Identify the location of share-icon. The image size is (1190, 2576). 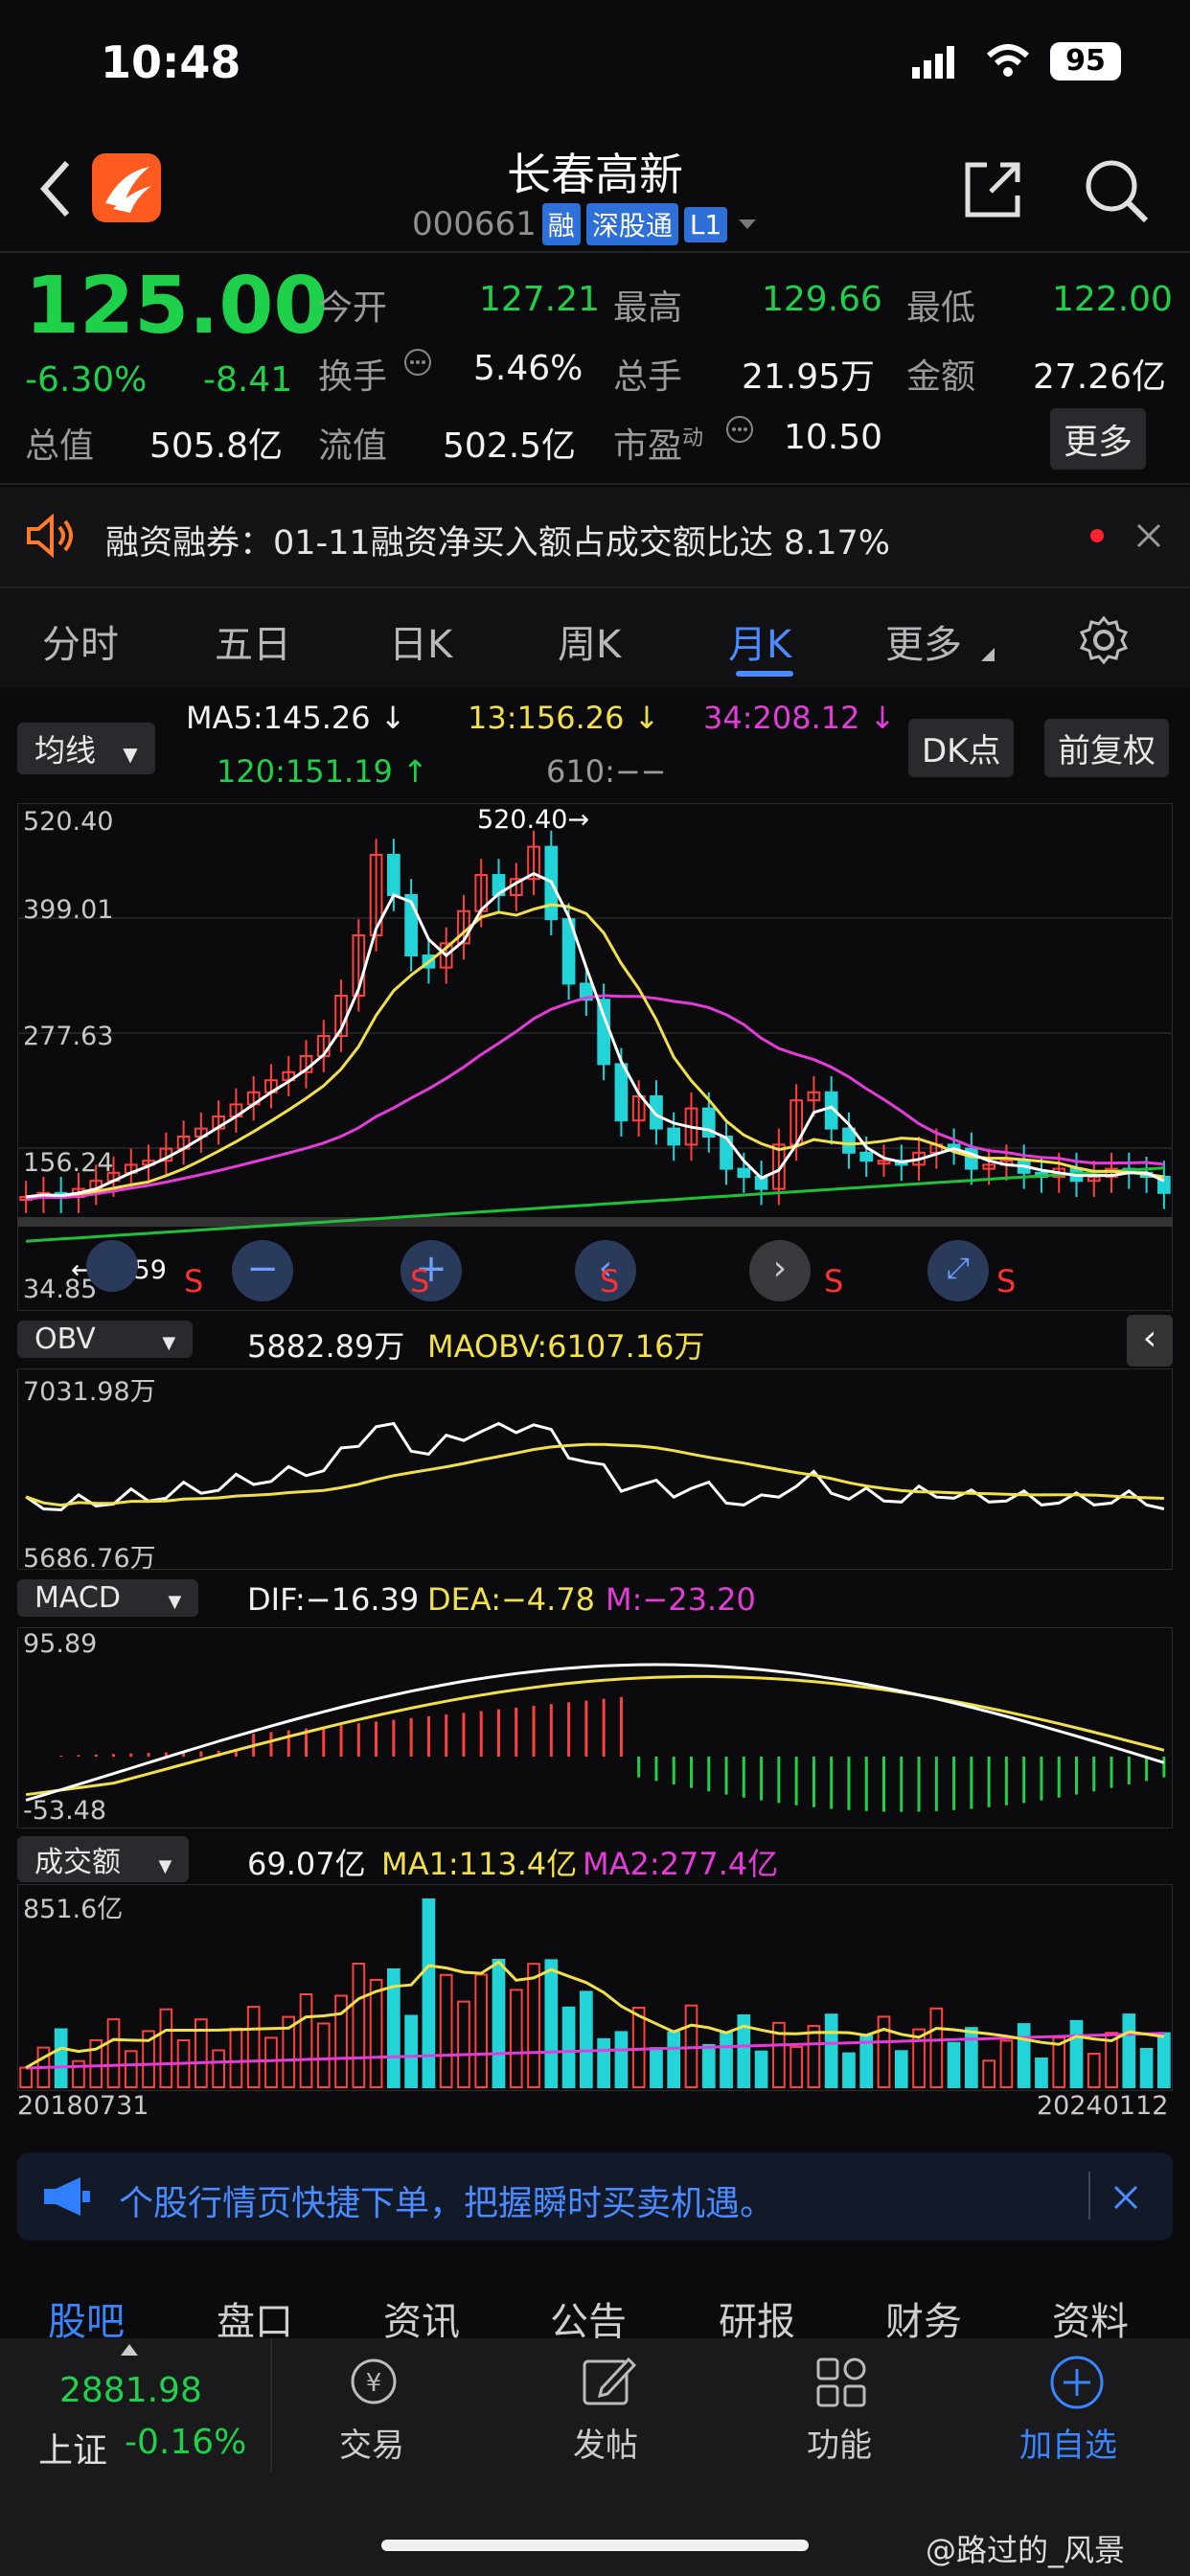
(992, 189).